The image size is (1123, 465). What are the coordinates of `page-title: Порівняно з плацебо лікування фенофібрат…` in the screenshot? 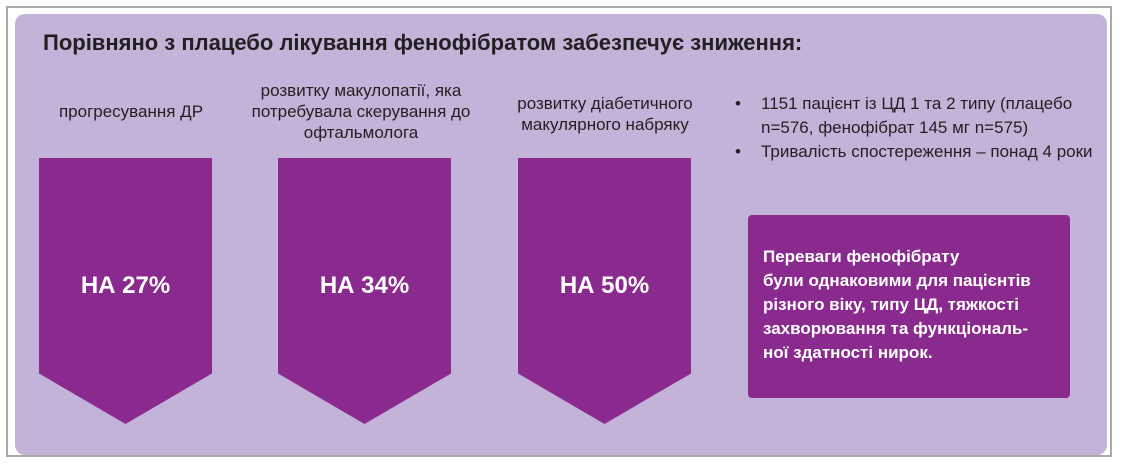 It's located at (423, 42).